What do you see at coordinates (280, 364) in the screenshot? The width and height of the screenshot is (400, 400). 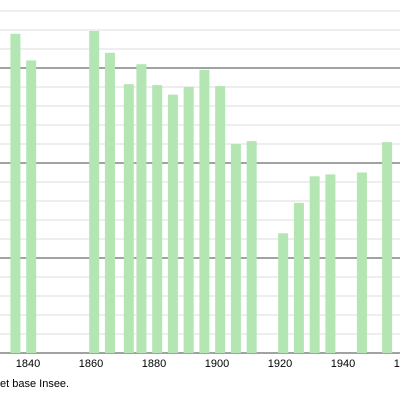 I see `x-tick-label: 1920` at bounding box center [280, 364].